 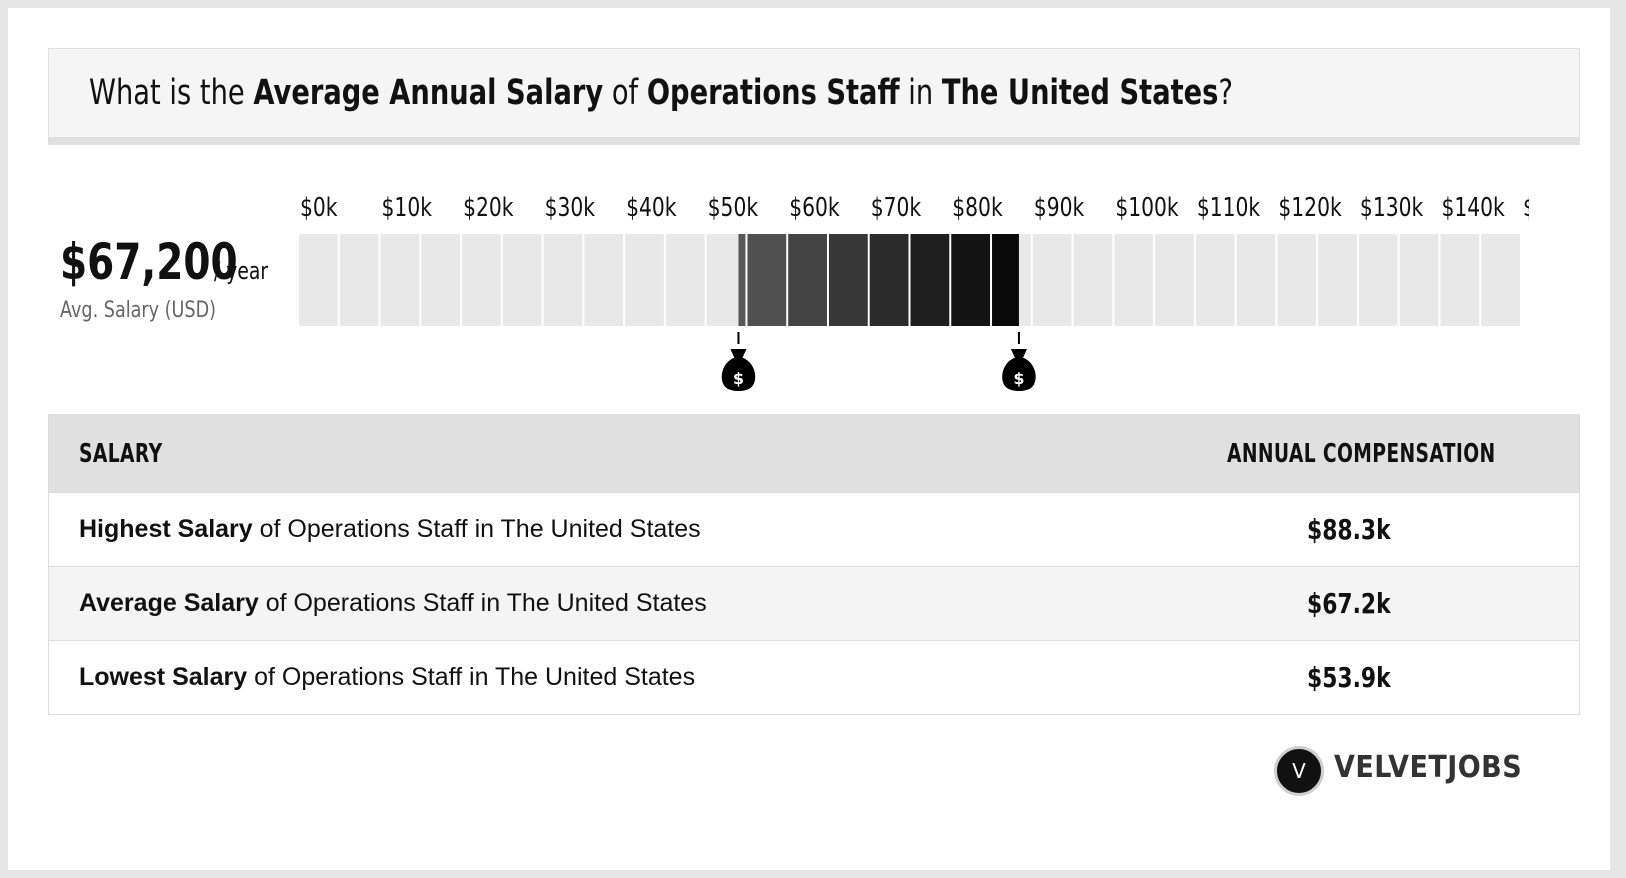 I want to click on row-value: $53.9k, so click(x=1349, y=677).